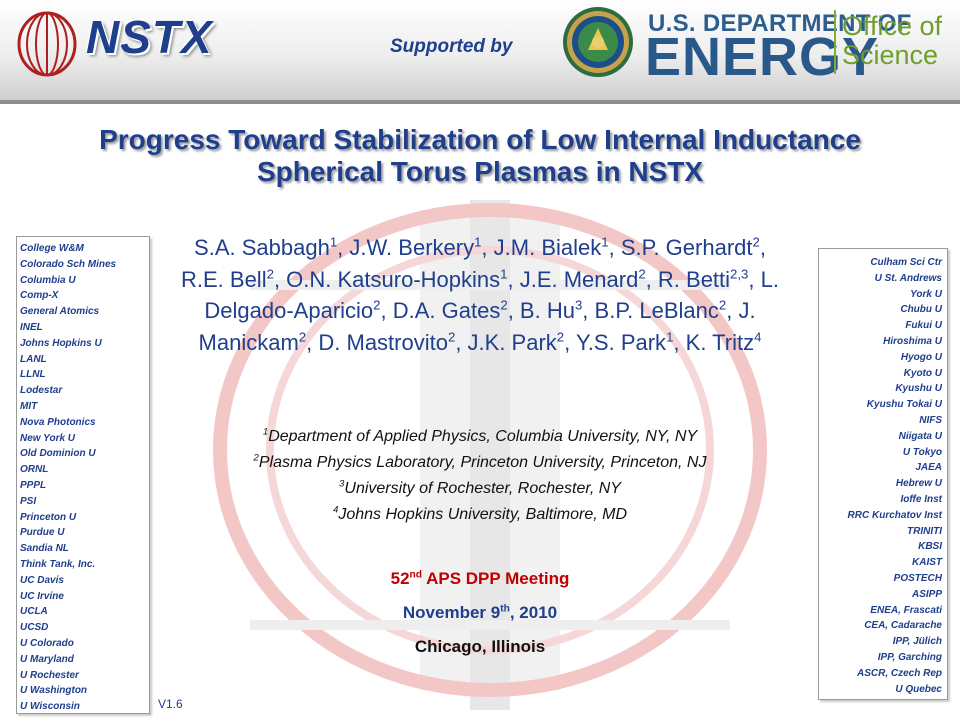 This screenshot has width=960, height=720. I want to click on institution-item: Hebrew U, so click(918, 484).